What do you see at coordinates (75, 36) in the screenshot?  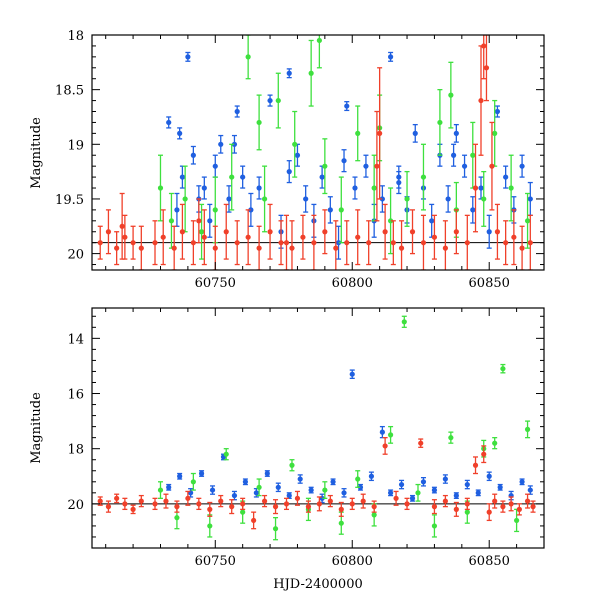 I see `top-panel-y-tick-label: 18` at bounding box center [75, 36].